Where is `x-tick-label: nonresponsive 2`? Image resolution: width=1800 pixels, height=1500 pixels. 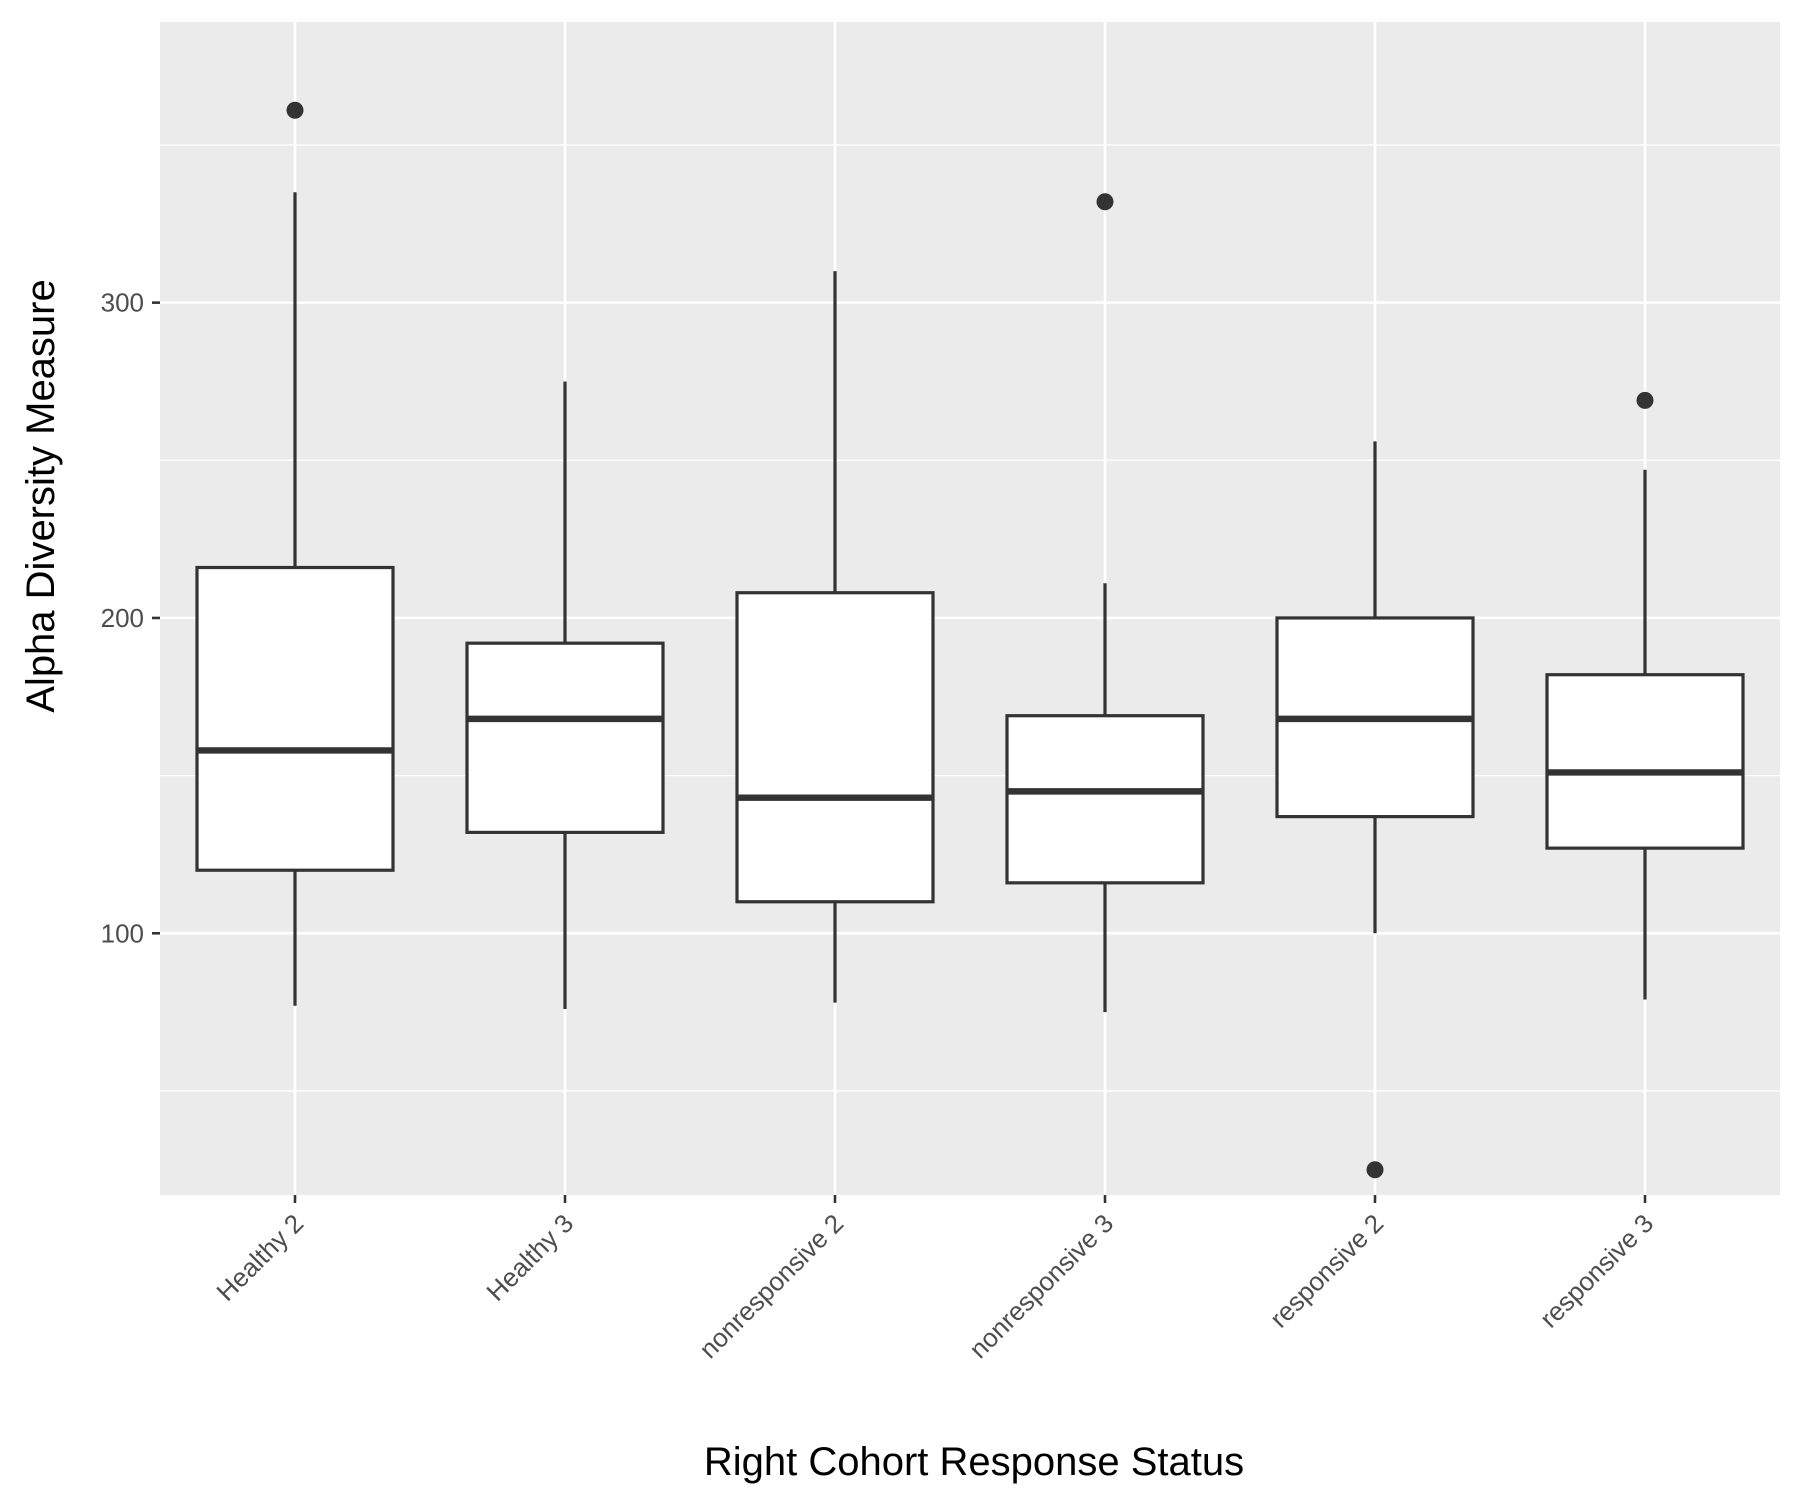 x-tick-label: nonresponsive 2 is located at coordinates (771, 1286).